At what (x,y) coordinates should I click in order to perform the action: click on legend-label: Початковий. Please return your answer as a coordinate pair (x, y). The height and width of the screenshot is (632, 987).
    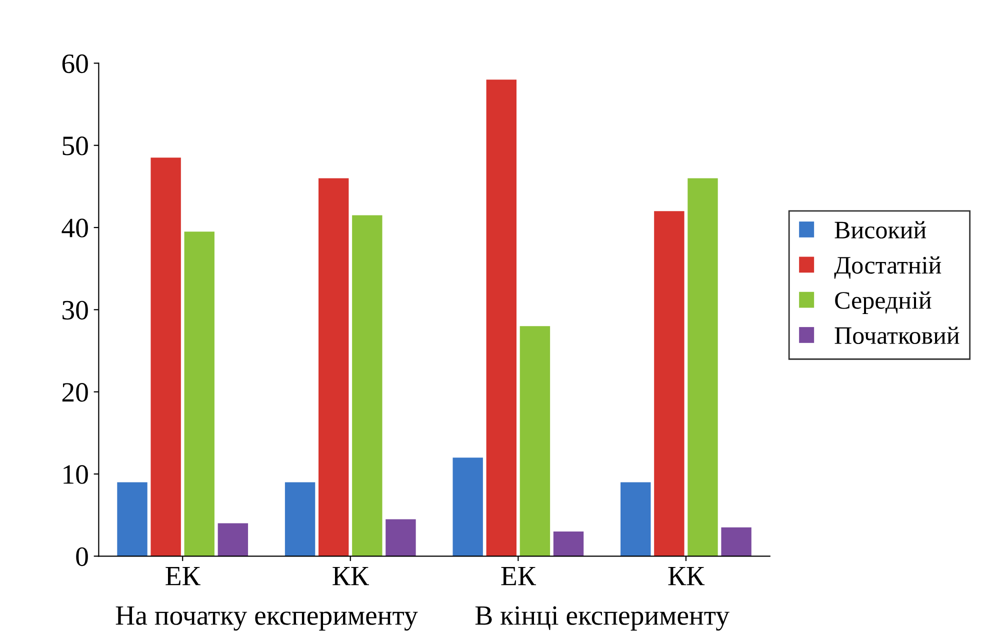
    Looking at the image, I should click on (897, 335).